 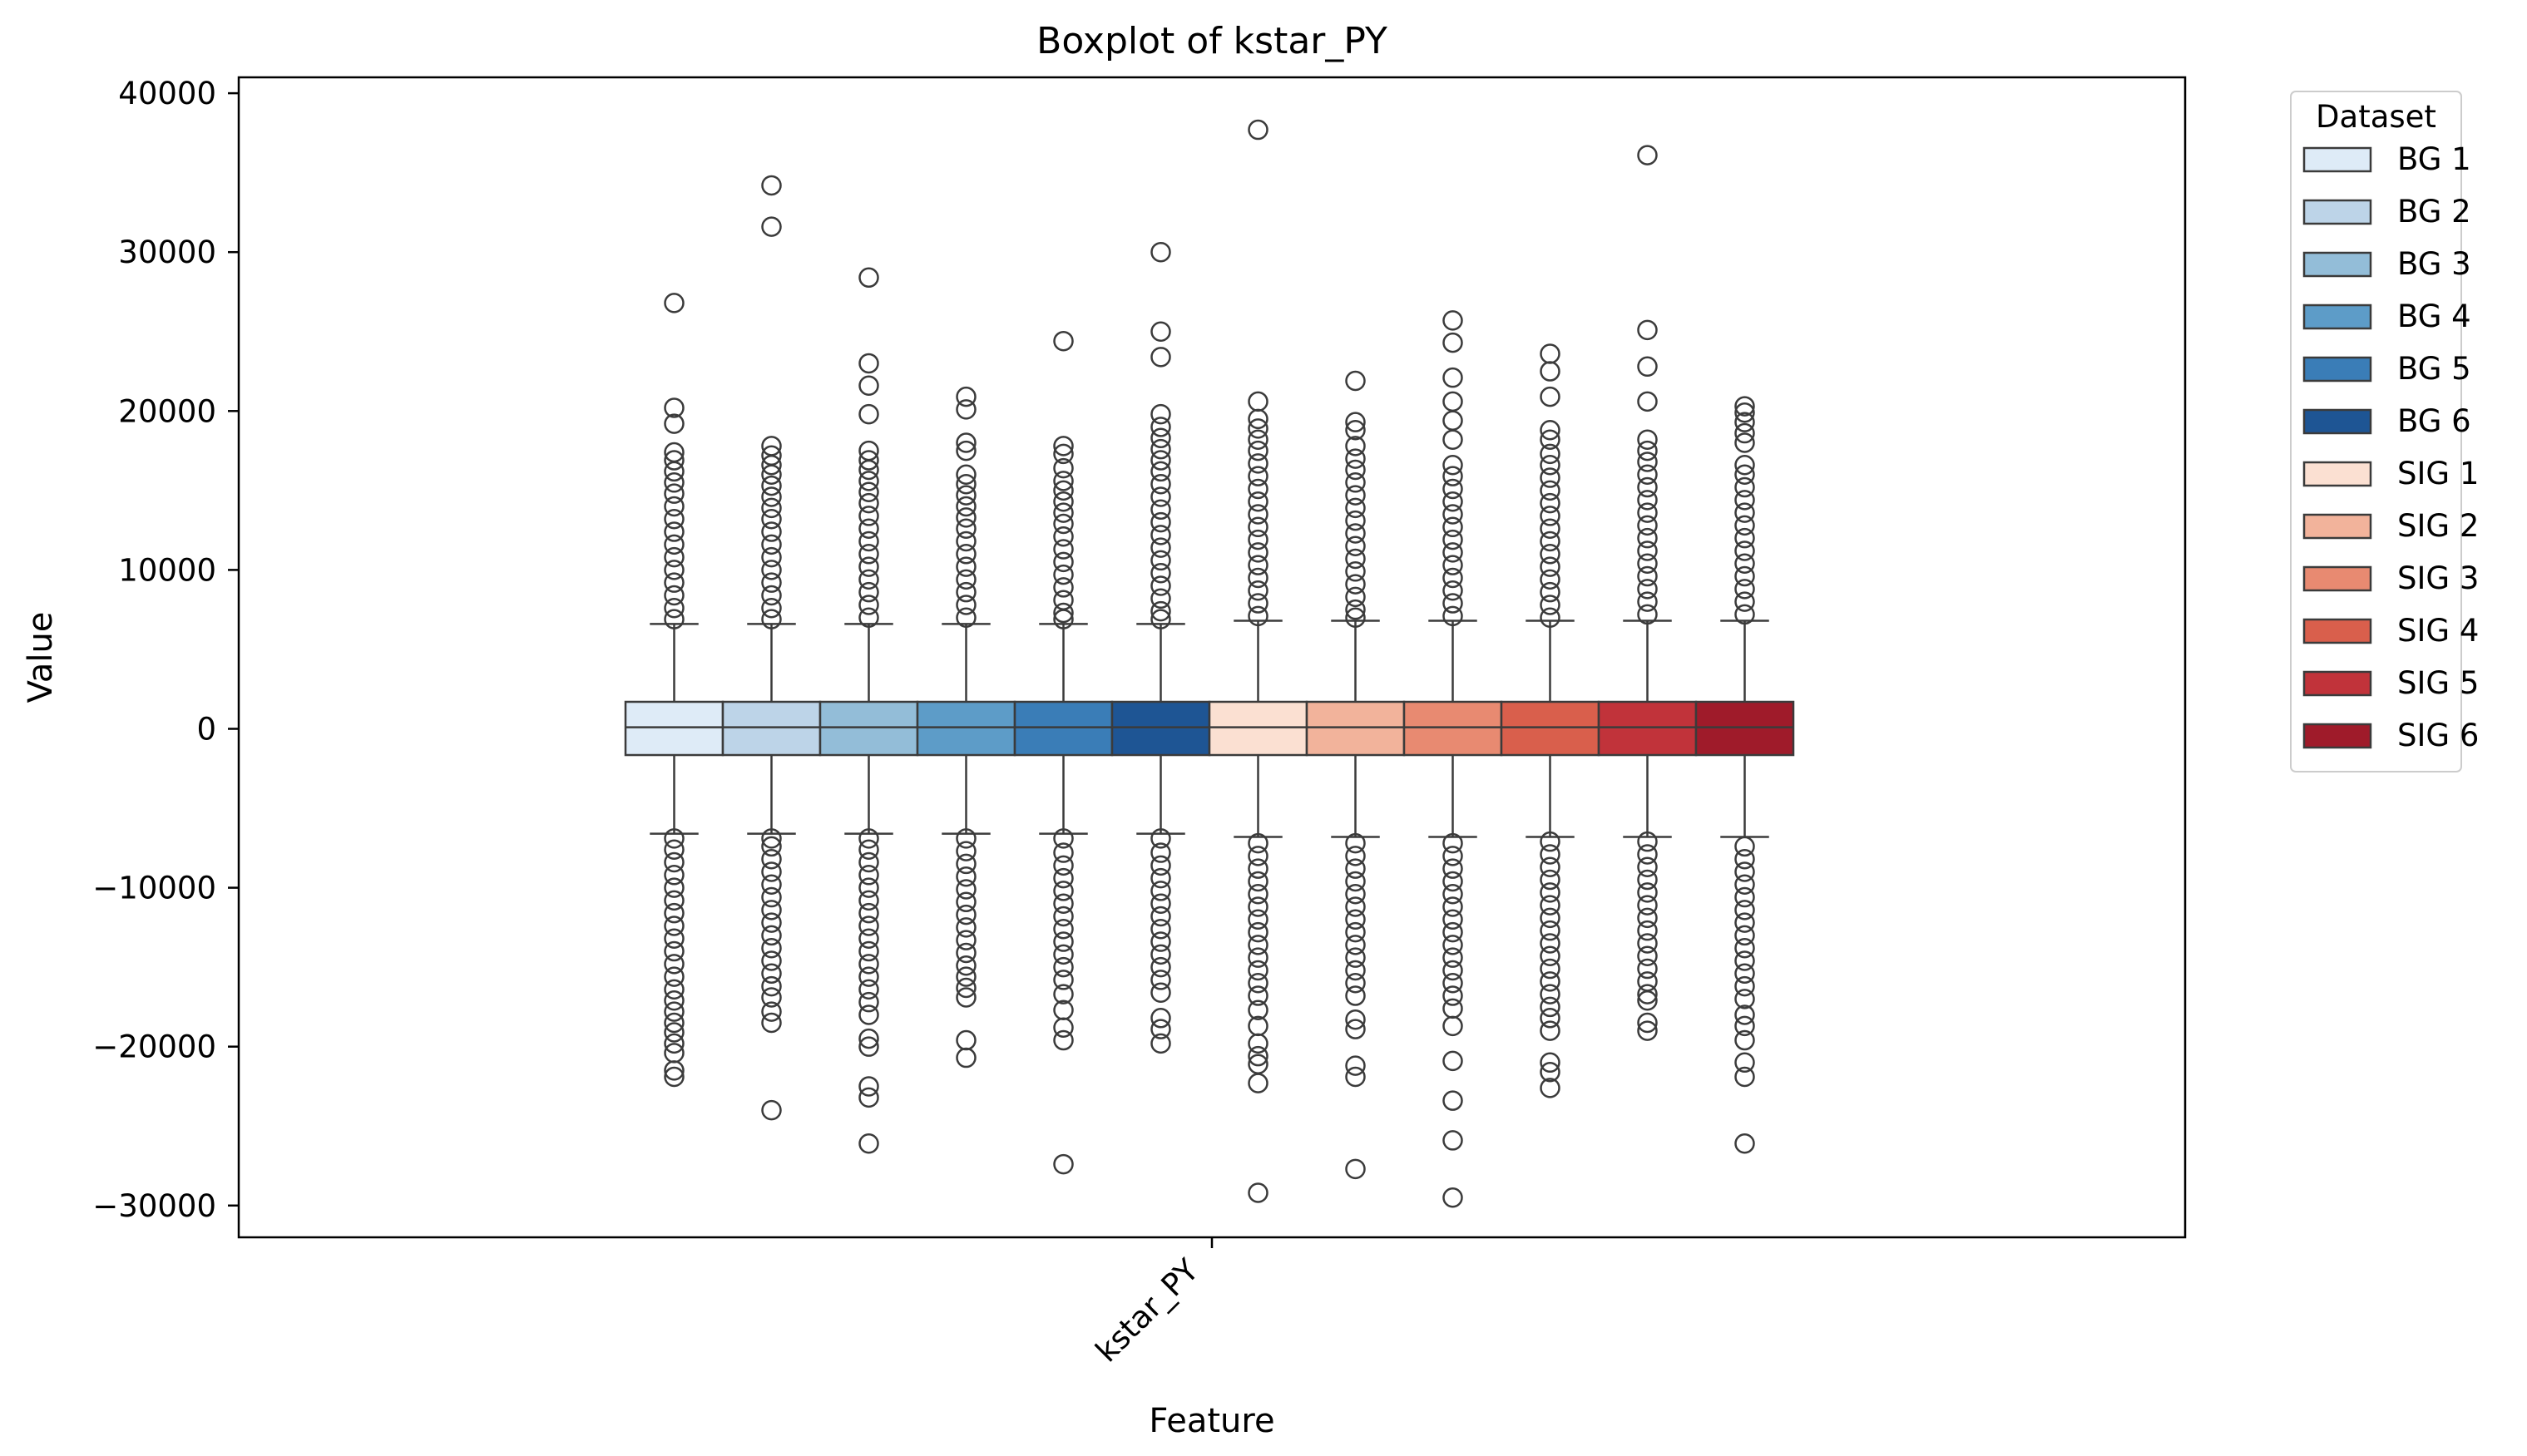 I want to click on y-tick-label: −30000, so click(x=154, y=1206).